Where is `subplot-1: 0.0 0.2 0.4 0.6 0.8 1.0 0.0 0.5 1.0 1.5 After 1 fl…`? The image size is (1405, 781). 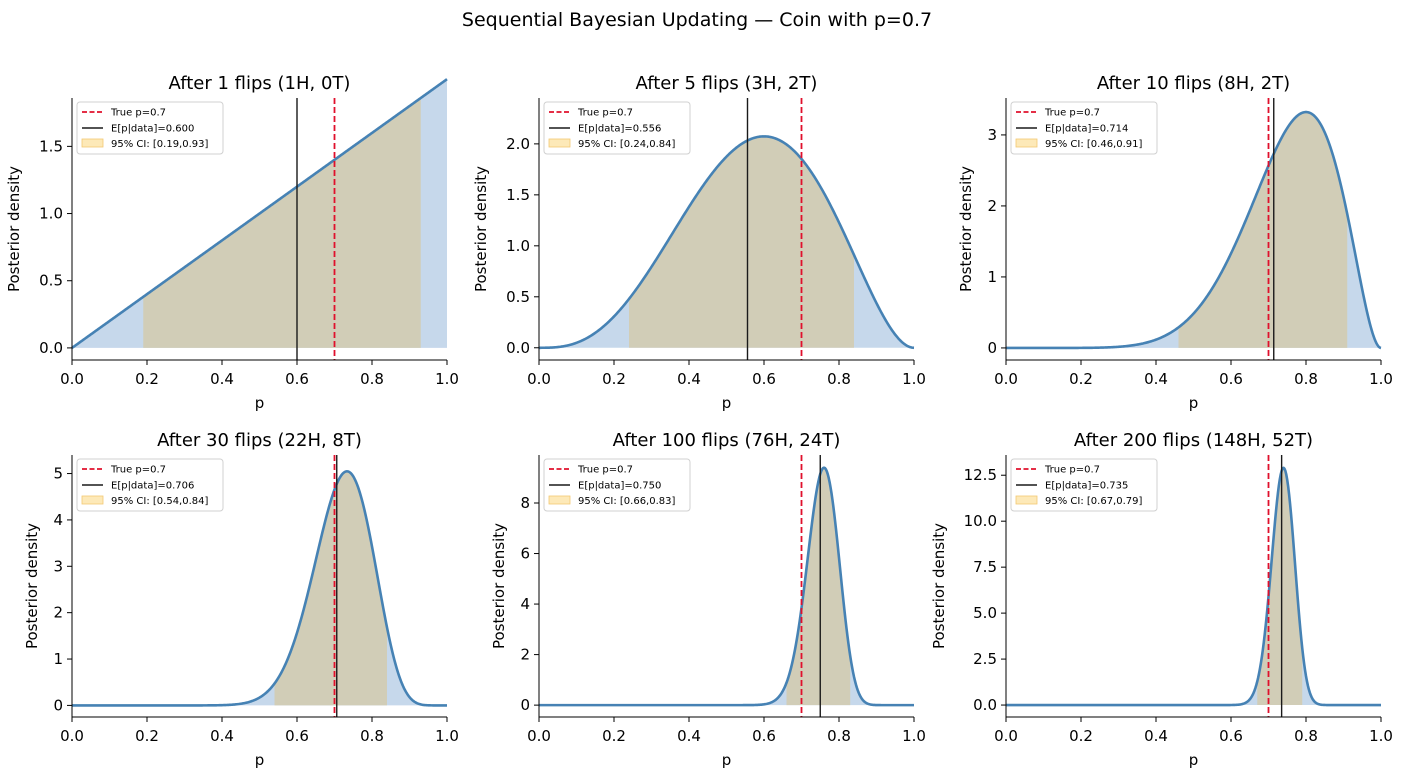
subplot-1: 0.0 0.2 0.4 0.6 0.8 1.0 0.0 0.5 1.0 1.5 After 1 fl… is located at coordinates (232, 242).